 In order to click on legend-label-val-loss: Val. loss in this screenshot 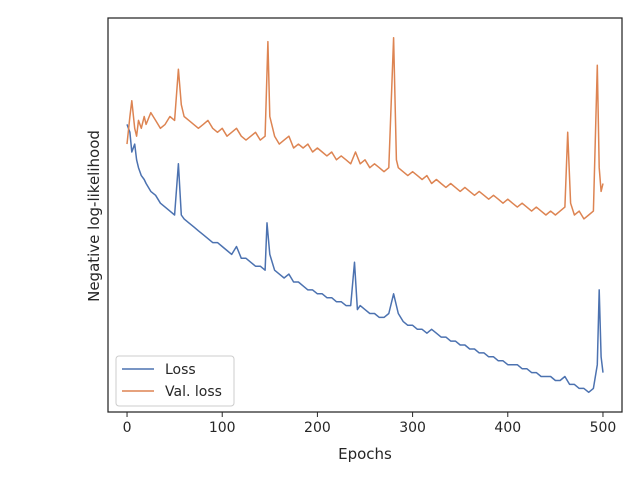, I will do `click(193, 392)`.